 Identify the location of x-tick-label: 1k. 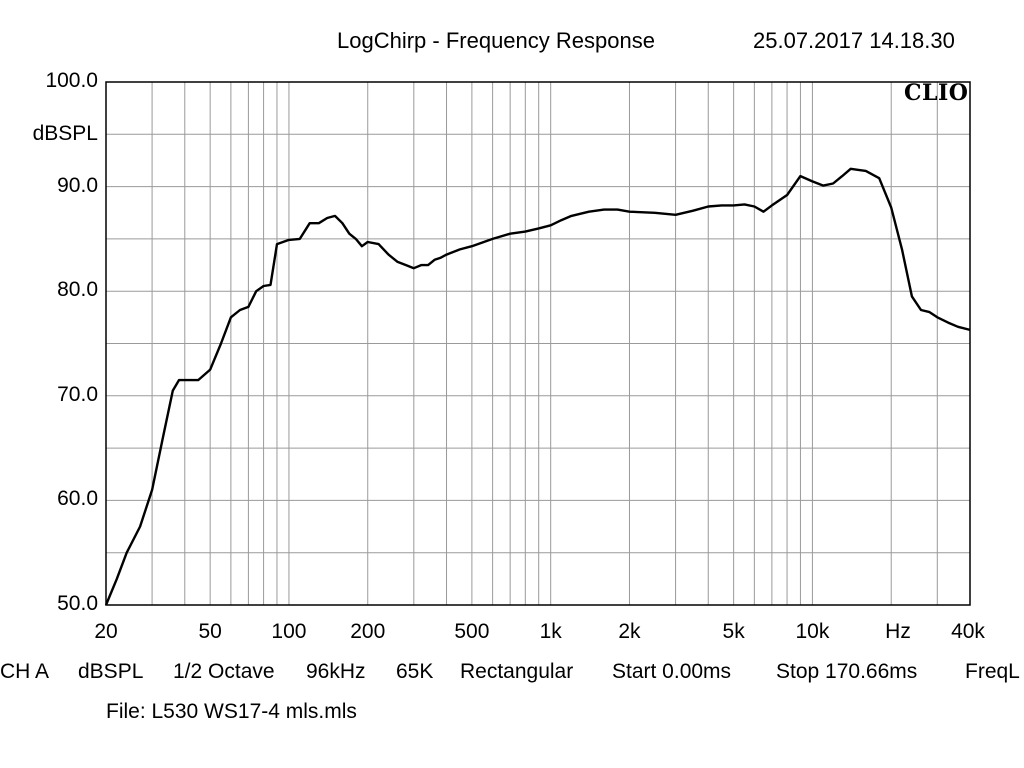
(550, 631).